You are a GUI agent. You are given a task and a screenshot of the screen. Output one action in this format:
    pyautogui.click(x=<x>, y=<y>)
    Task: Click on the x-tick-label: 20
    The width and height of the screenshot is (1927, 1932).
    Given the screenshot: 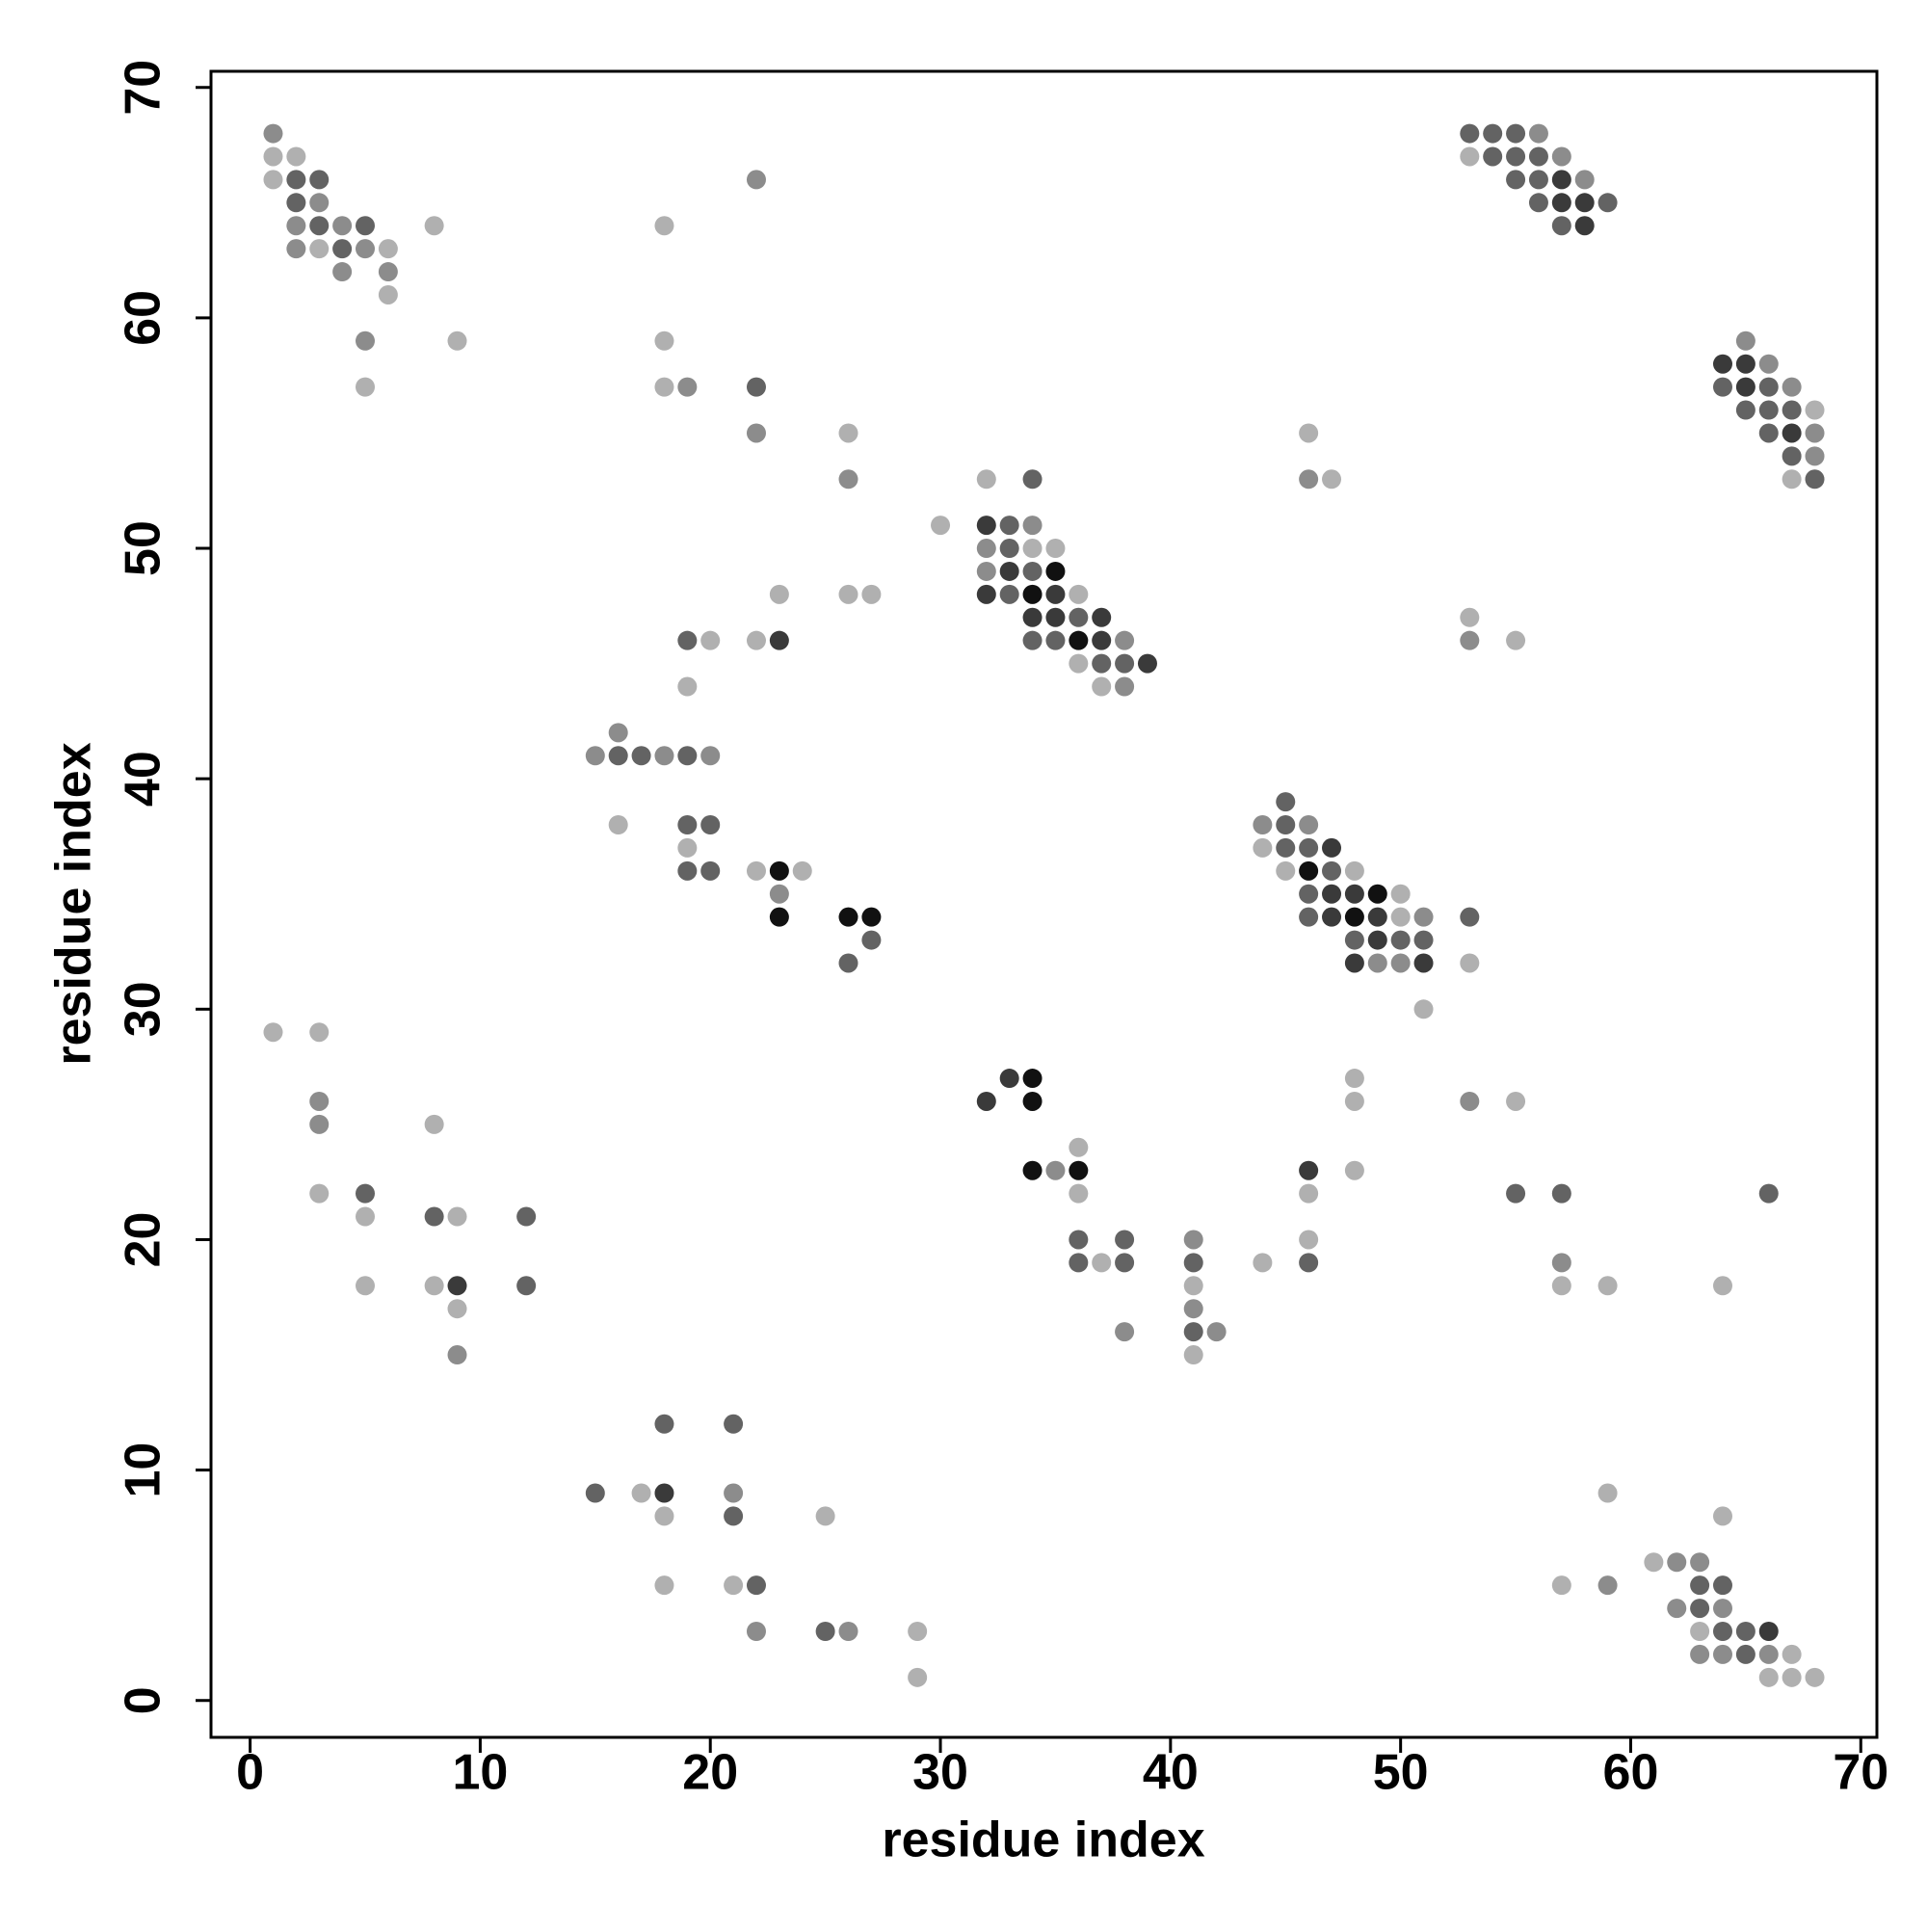 What is the action you would take?
    pyautogui.click(x=710, y=1773)
    